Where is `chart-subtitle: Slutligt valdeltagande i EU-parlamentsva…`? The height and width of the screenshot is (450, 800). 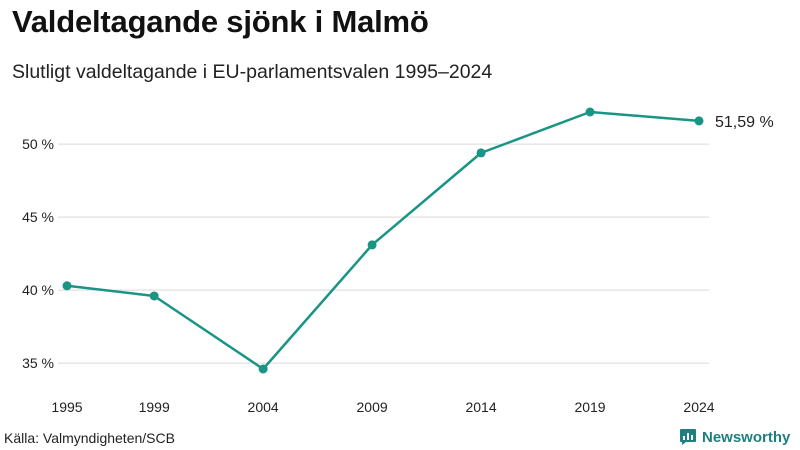
chart-subtitle: Slutligt valdeltagande i EU-parlamentsva… is located at coordinates (252, 72).